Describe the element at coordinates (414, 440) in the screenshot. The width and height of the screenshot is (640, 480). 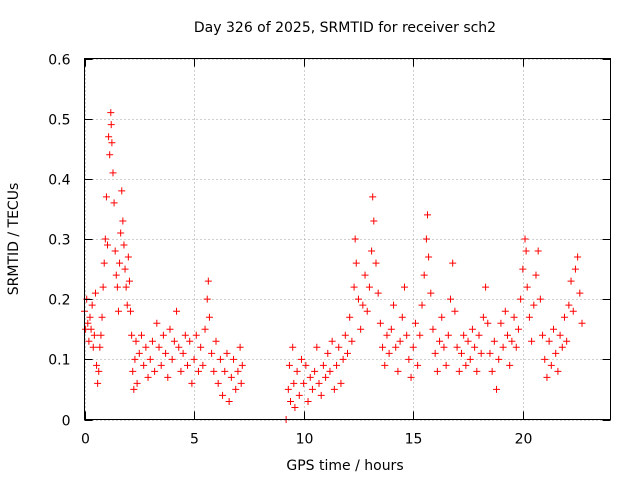
I see `x-tick-label: 15` at that location.